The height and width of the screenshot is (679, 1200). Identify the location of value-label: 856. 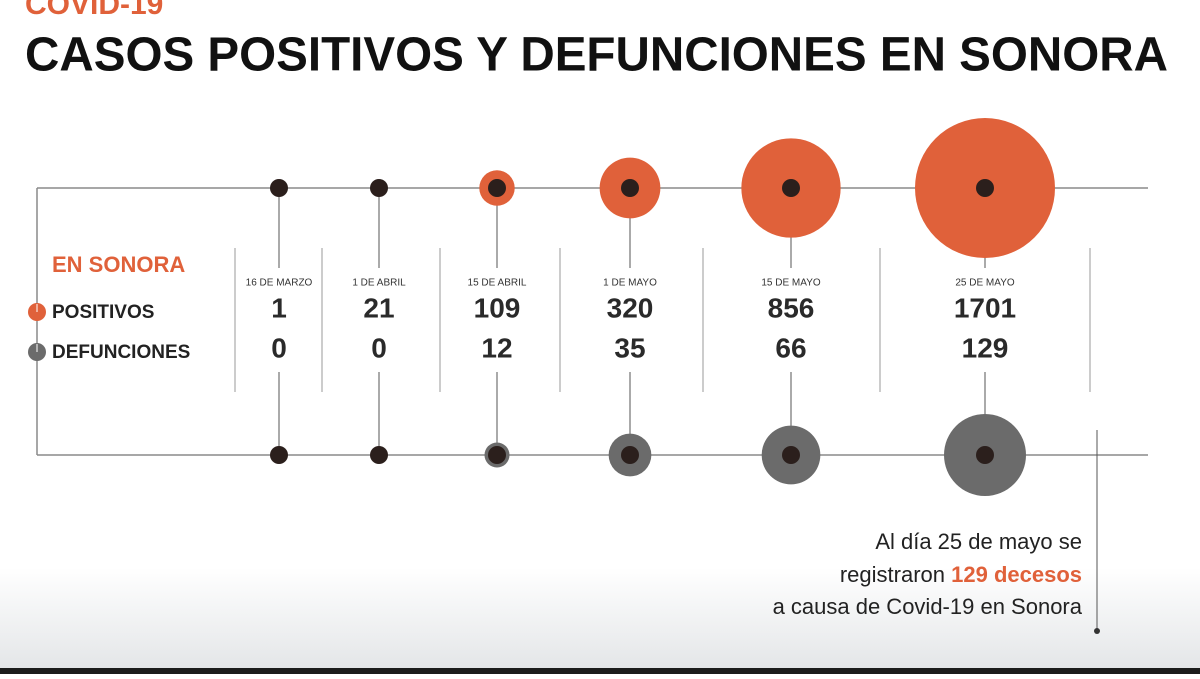
(791, 307).